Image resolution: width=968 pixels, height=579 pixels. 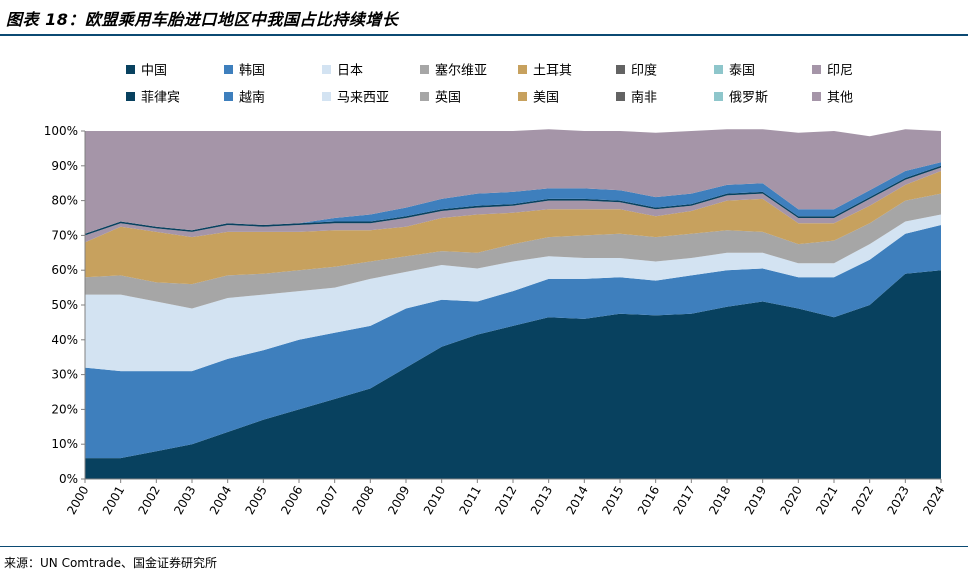 I want to click on x-tick-label-2011: 2011, so click(x=470, y=500).